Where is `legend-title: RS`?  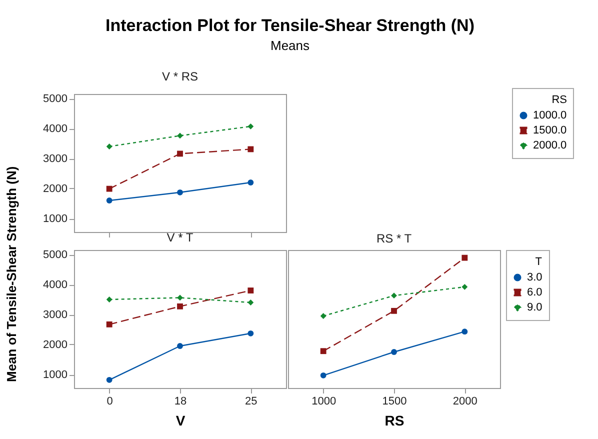
legend-title: RS is located at coordinates (559, 100).